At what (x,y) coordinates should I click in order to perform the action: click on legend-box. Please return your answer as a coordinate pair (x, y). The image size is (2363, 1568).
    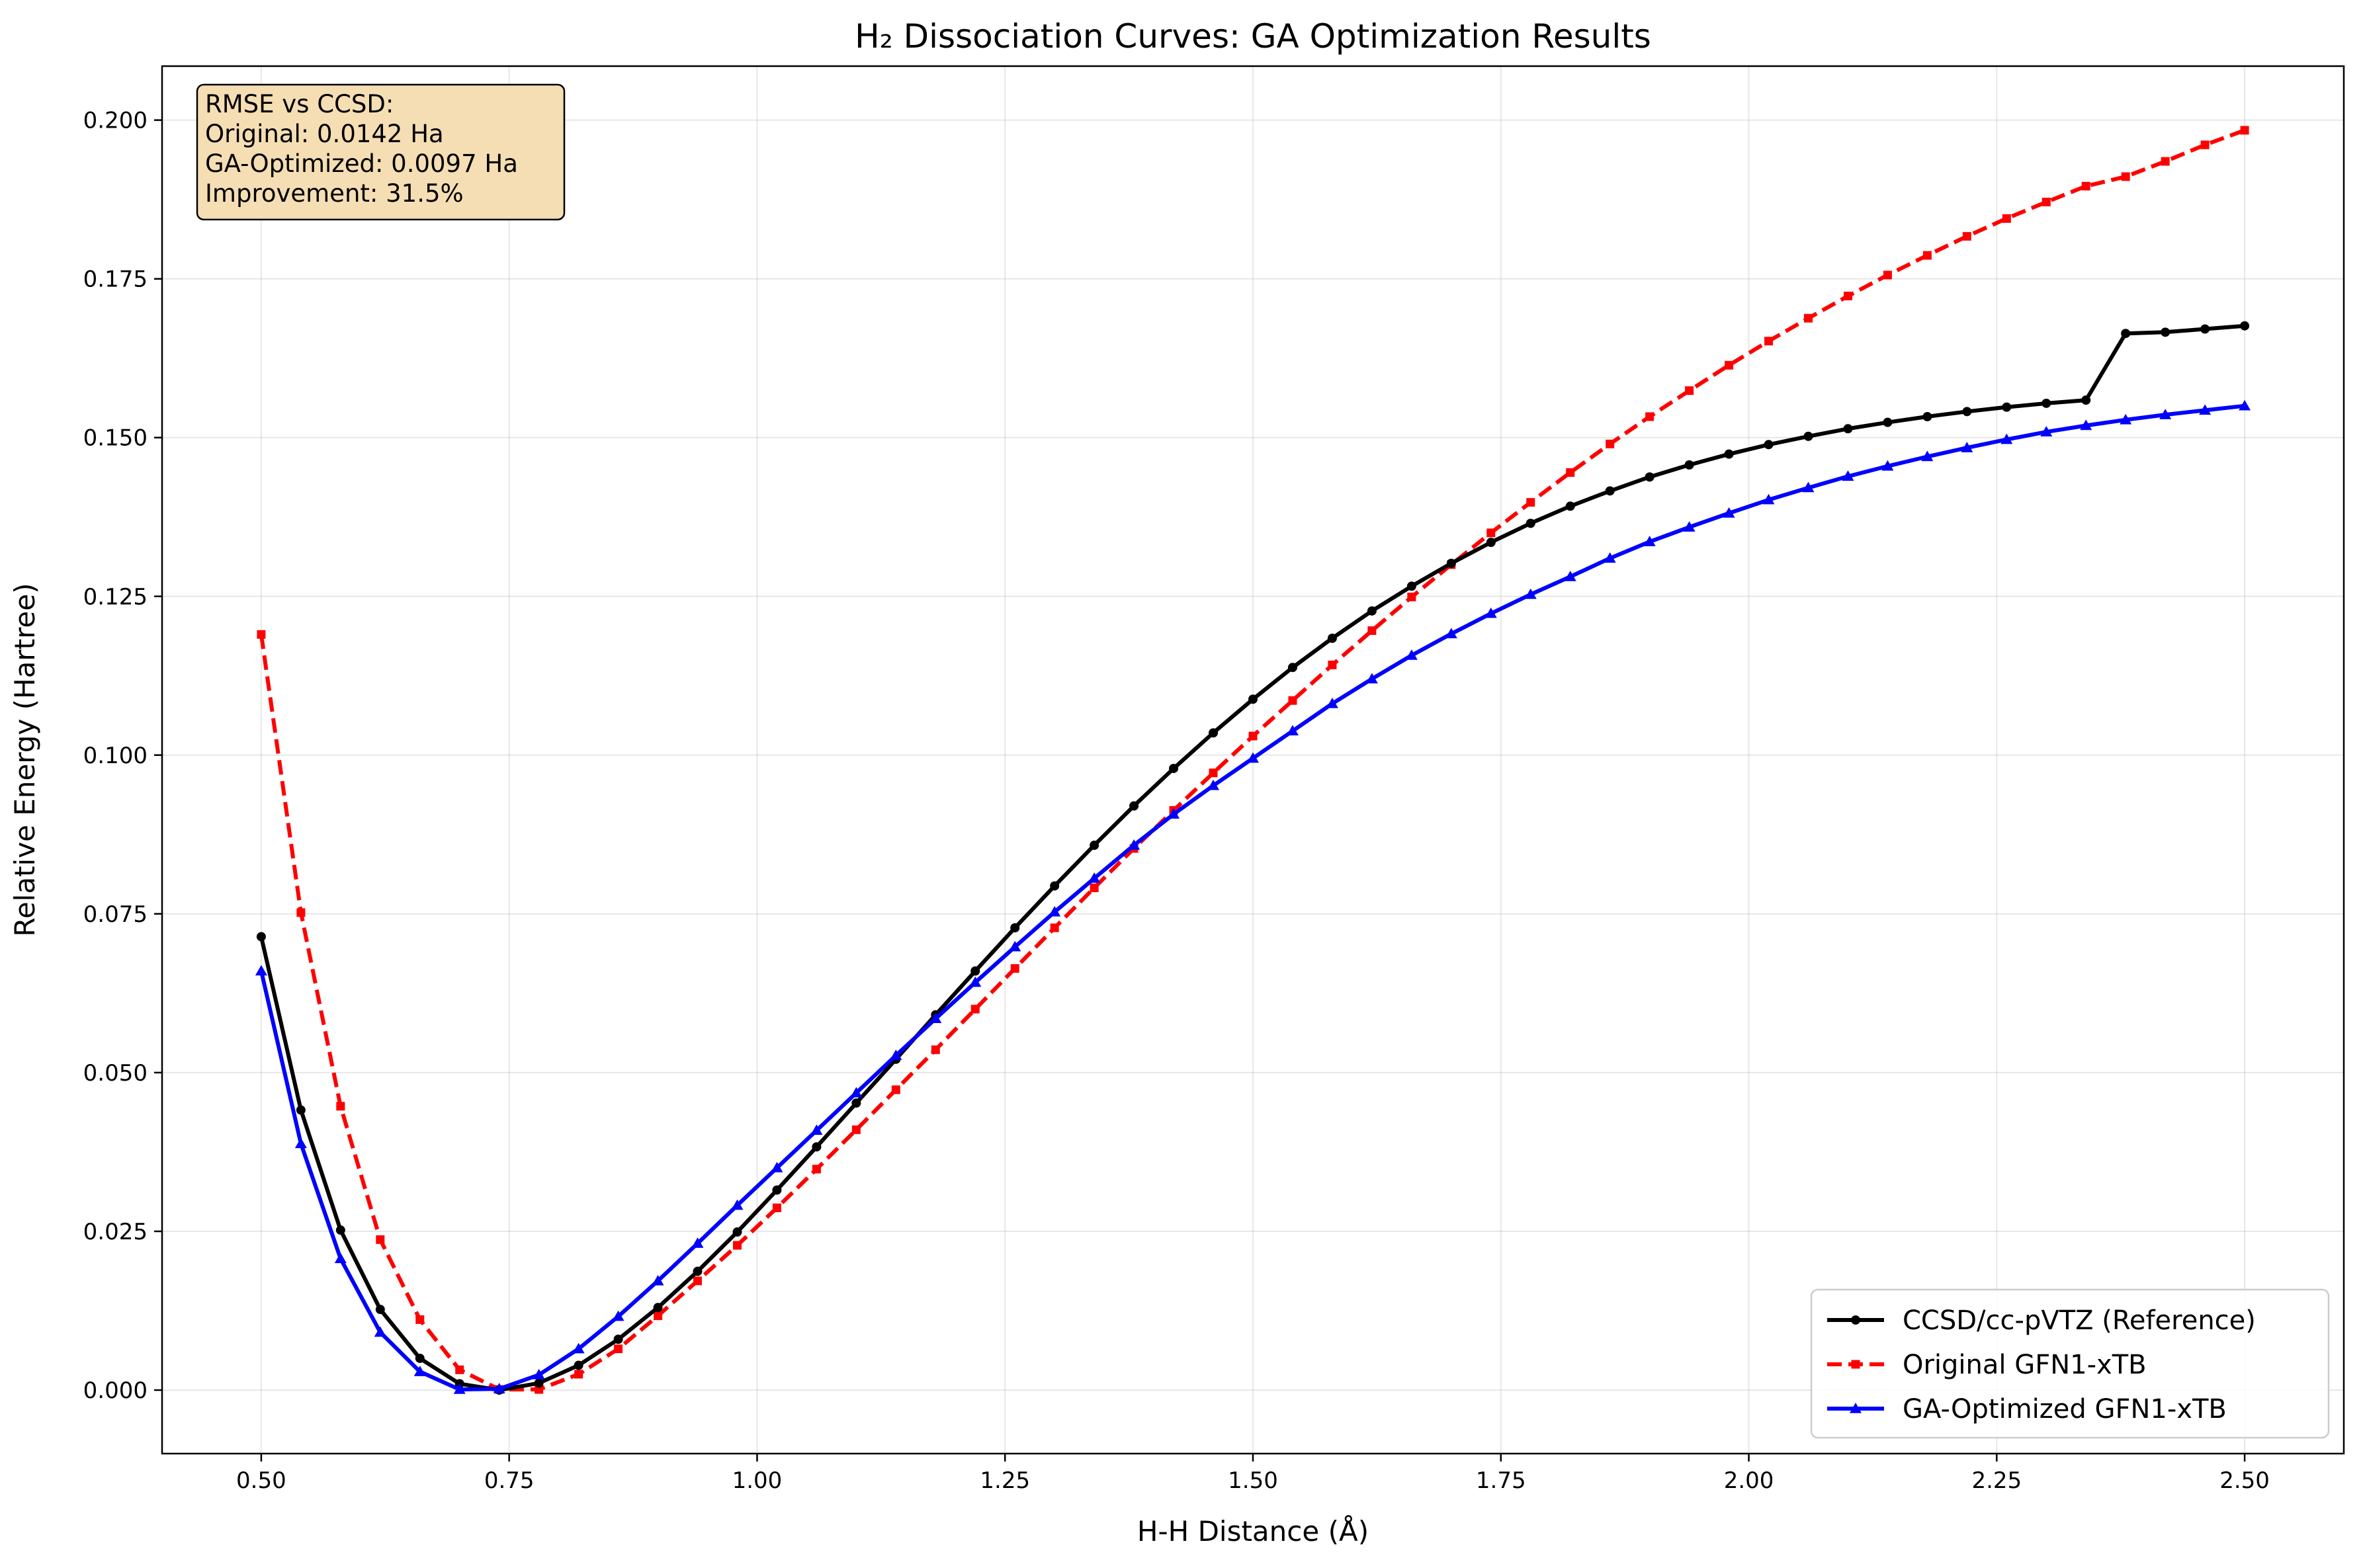
    Looking at the image, I should click on (2070, 1363).